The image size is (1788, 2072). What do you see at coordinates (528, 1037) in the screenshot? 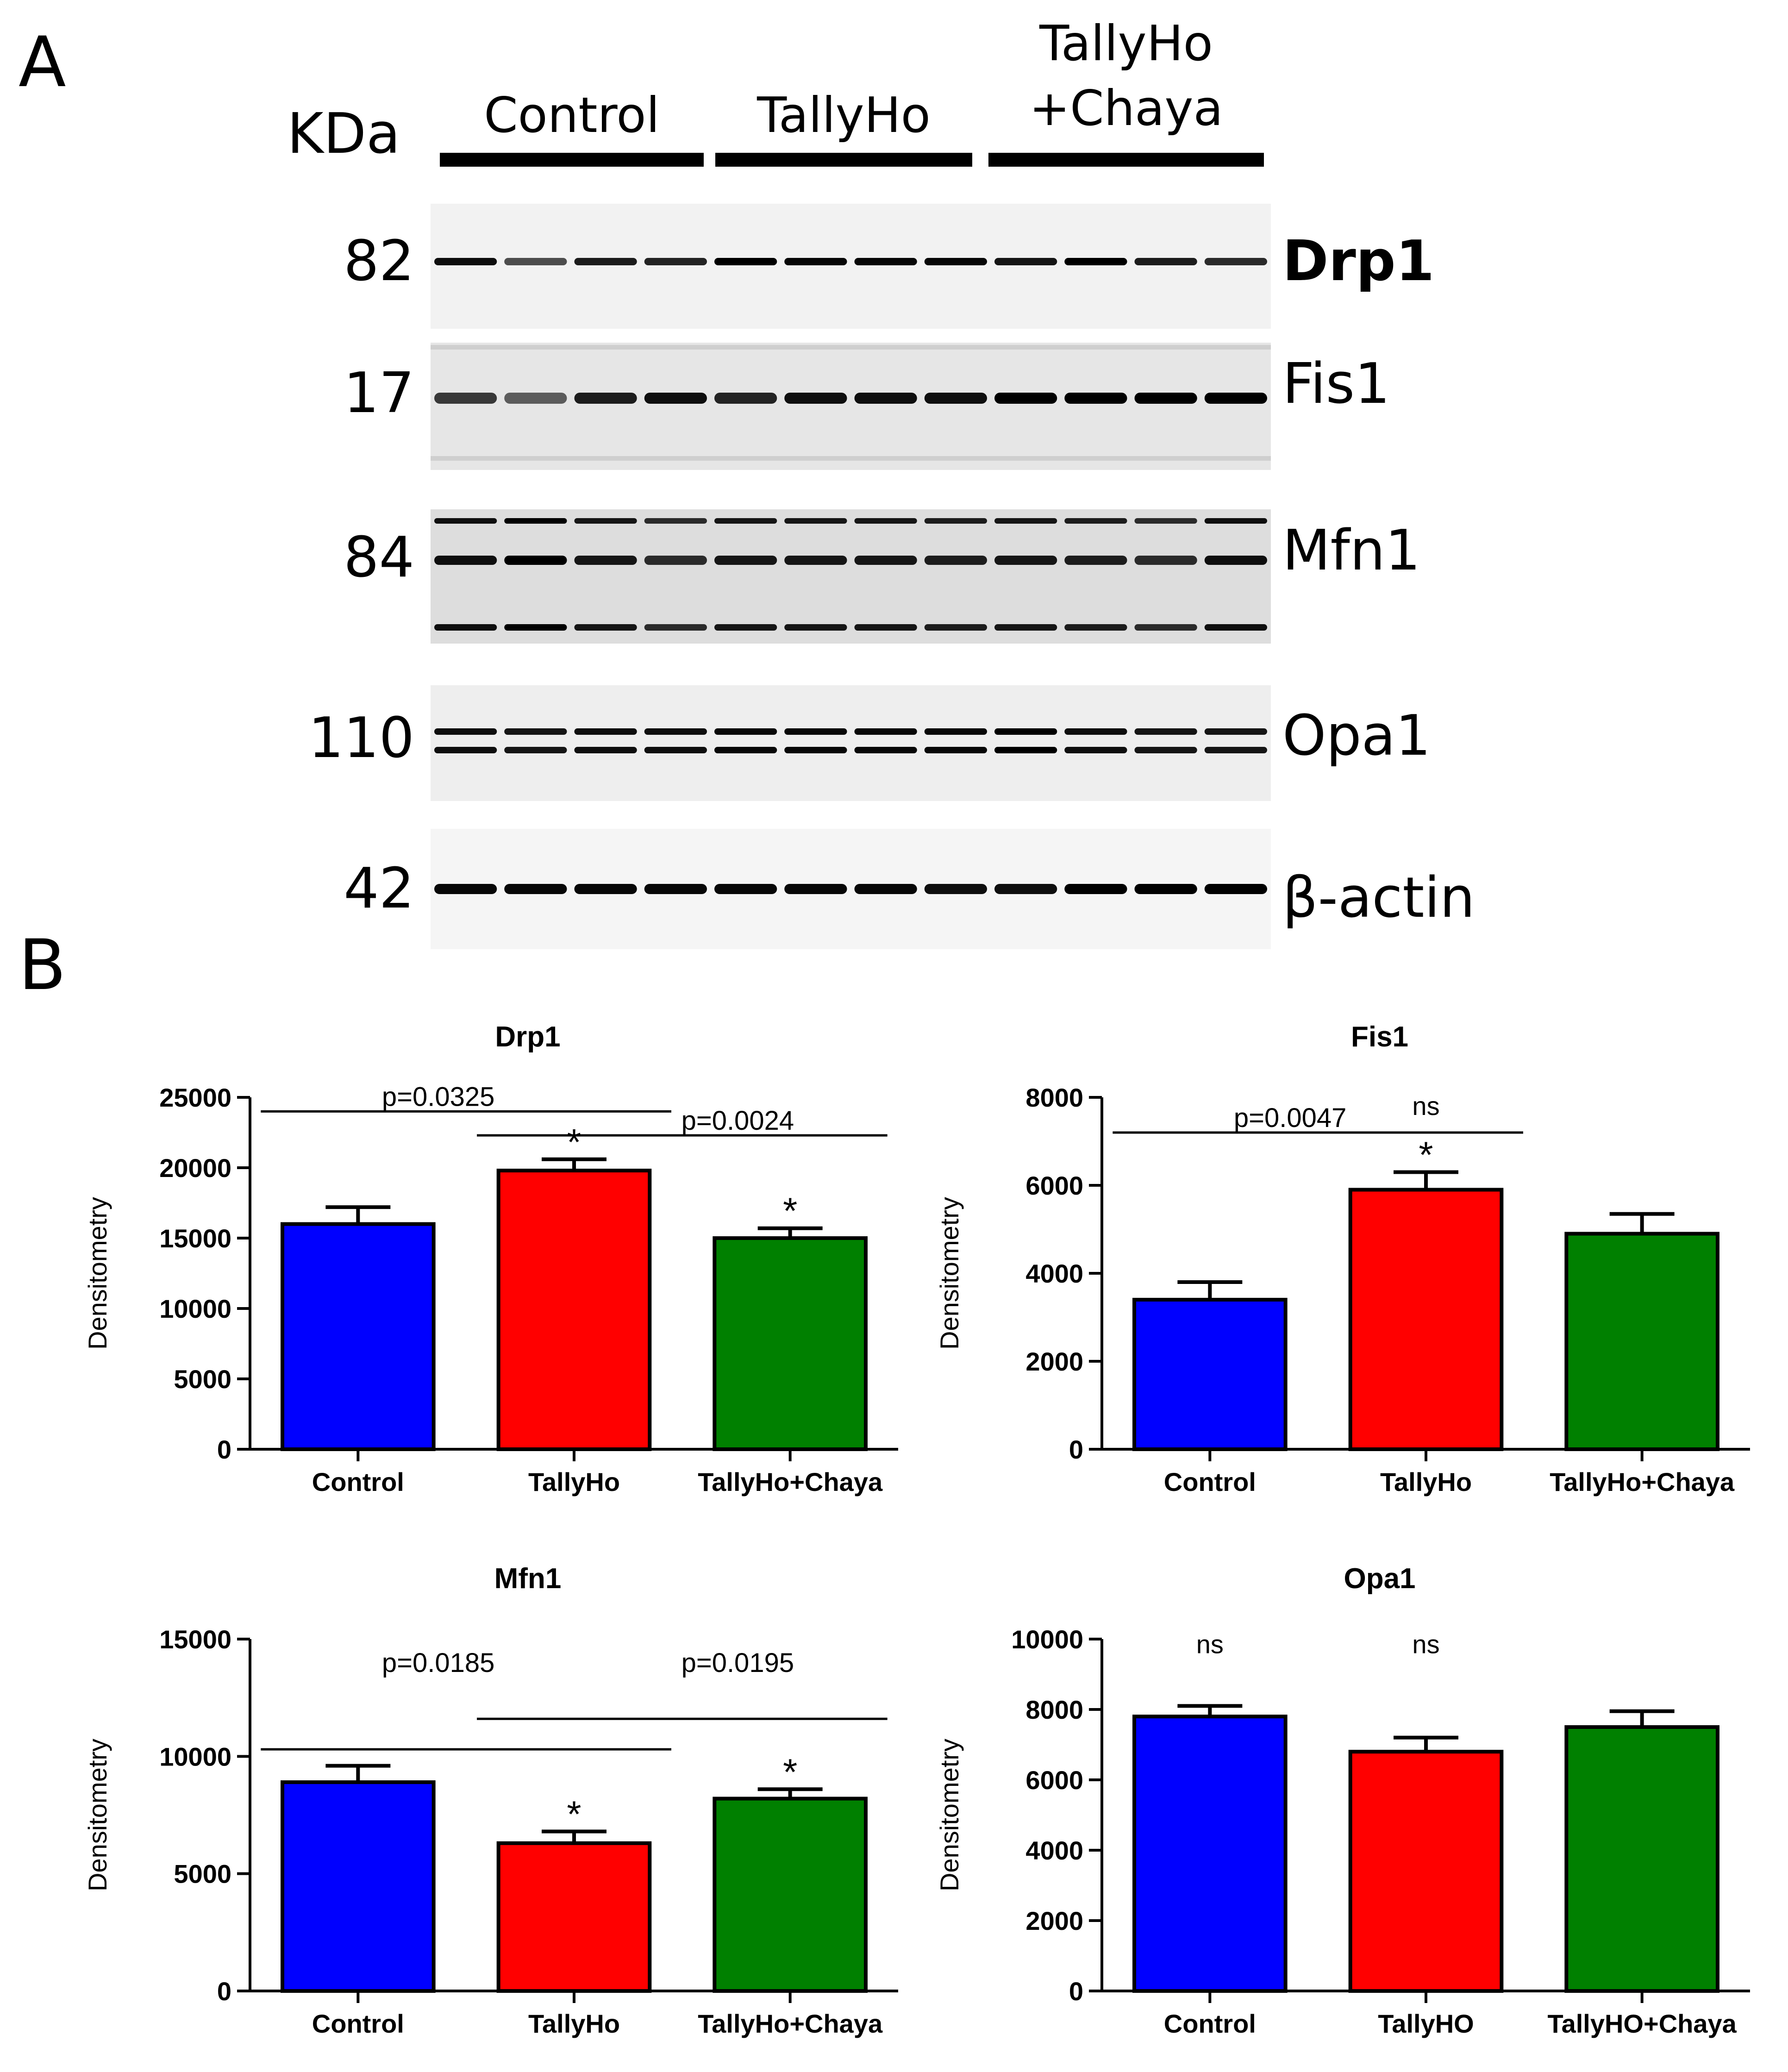
I see `chart-title: Drp1` at bounding box center [528, 1037].